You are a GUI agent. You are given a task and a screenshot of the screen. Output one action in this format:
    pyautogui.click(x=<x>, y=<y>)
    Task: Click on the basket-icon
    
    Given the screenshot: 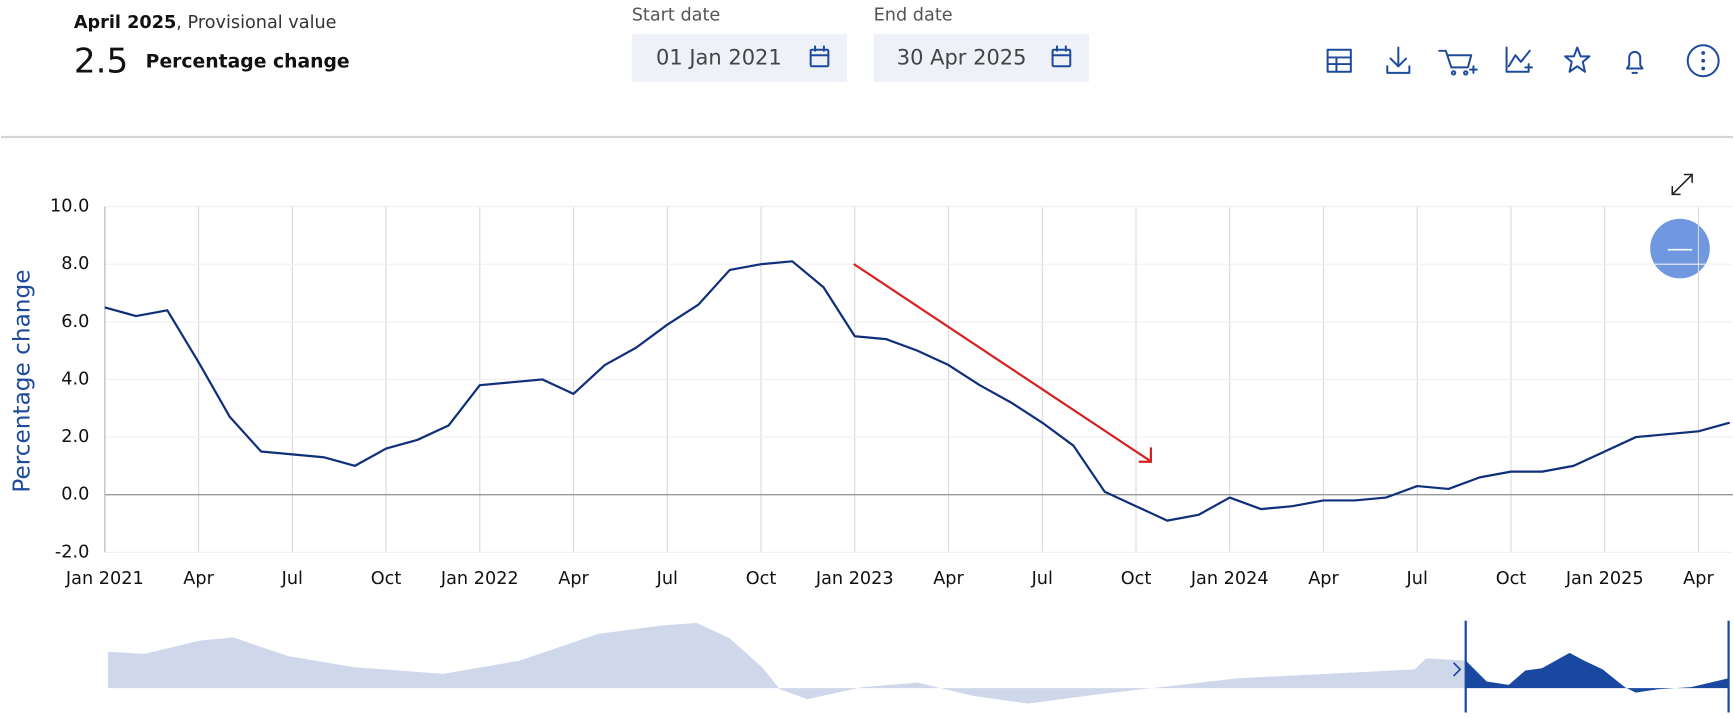 What is the action you would take?
    pyautogui.click(x=1458, y=62)
    